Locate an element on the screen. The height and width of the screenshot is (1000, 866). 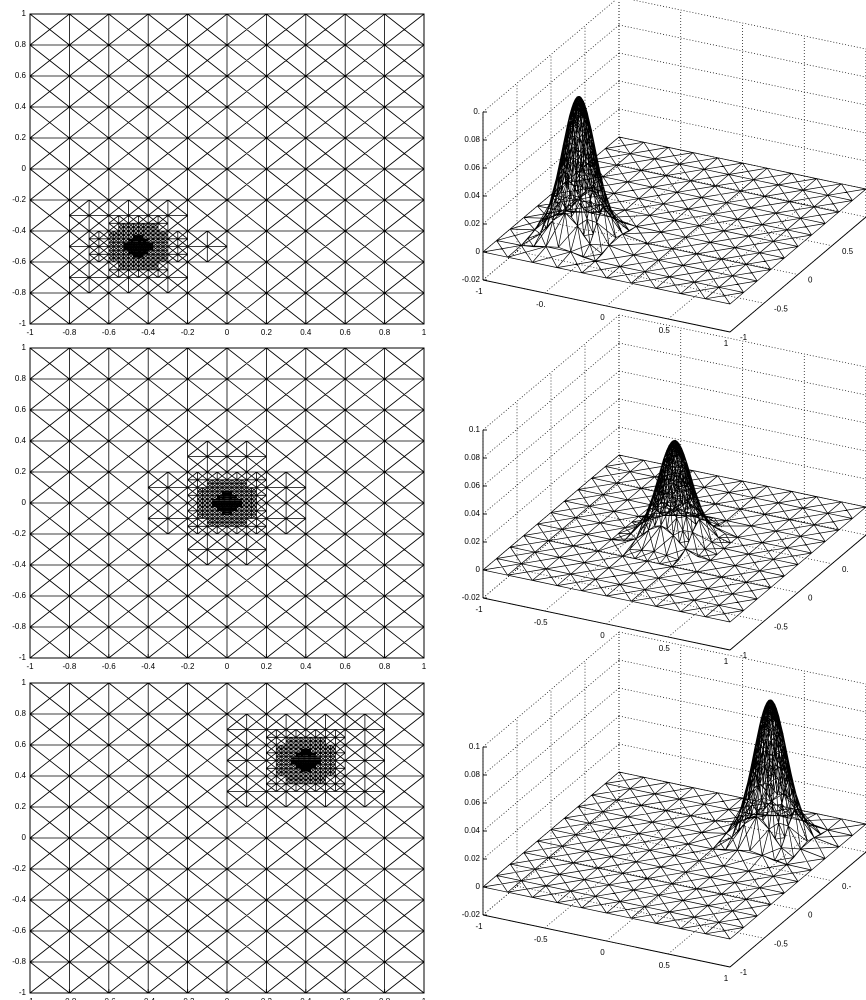
y-tick-label: 0. is located at coordinates (845, 569).